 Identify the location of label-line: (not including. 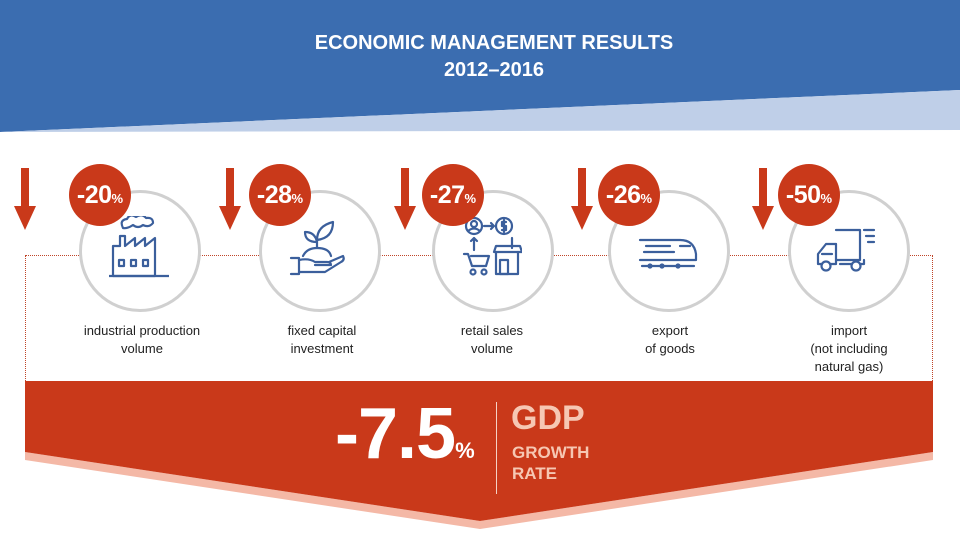
(849, 348).